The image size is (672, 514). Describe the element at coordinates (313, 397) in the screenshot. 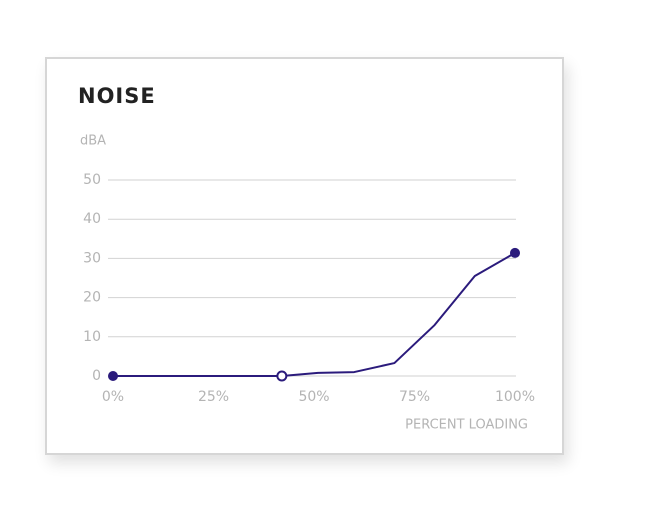

I see `x-tick-label: 50%` at that location.